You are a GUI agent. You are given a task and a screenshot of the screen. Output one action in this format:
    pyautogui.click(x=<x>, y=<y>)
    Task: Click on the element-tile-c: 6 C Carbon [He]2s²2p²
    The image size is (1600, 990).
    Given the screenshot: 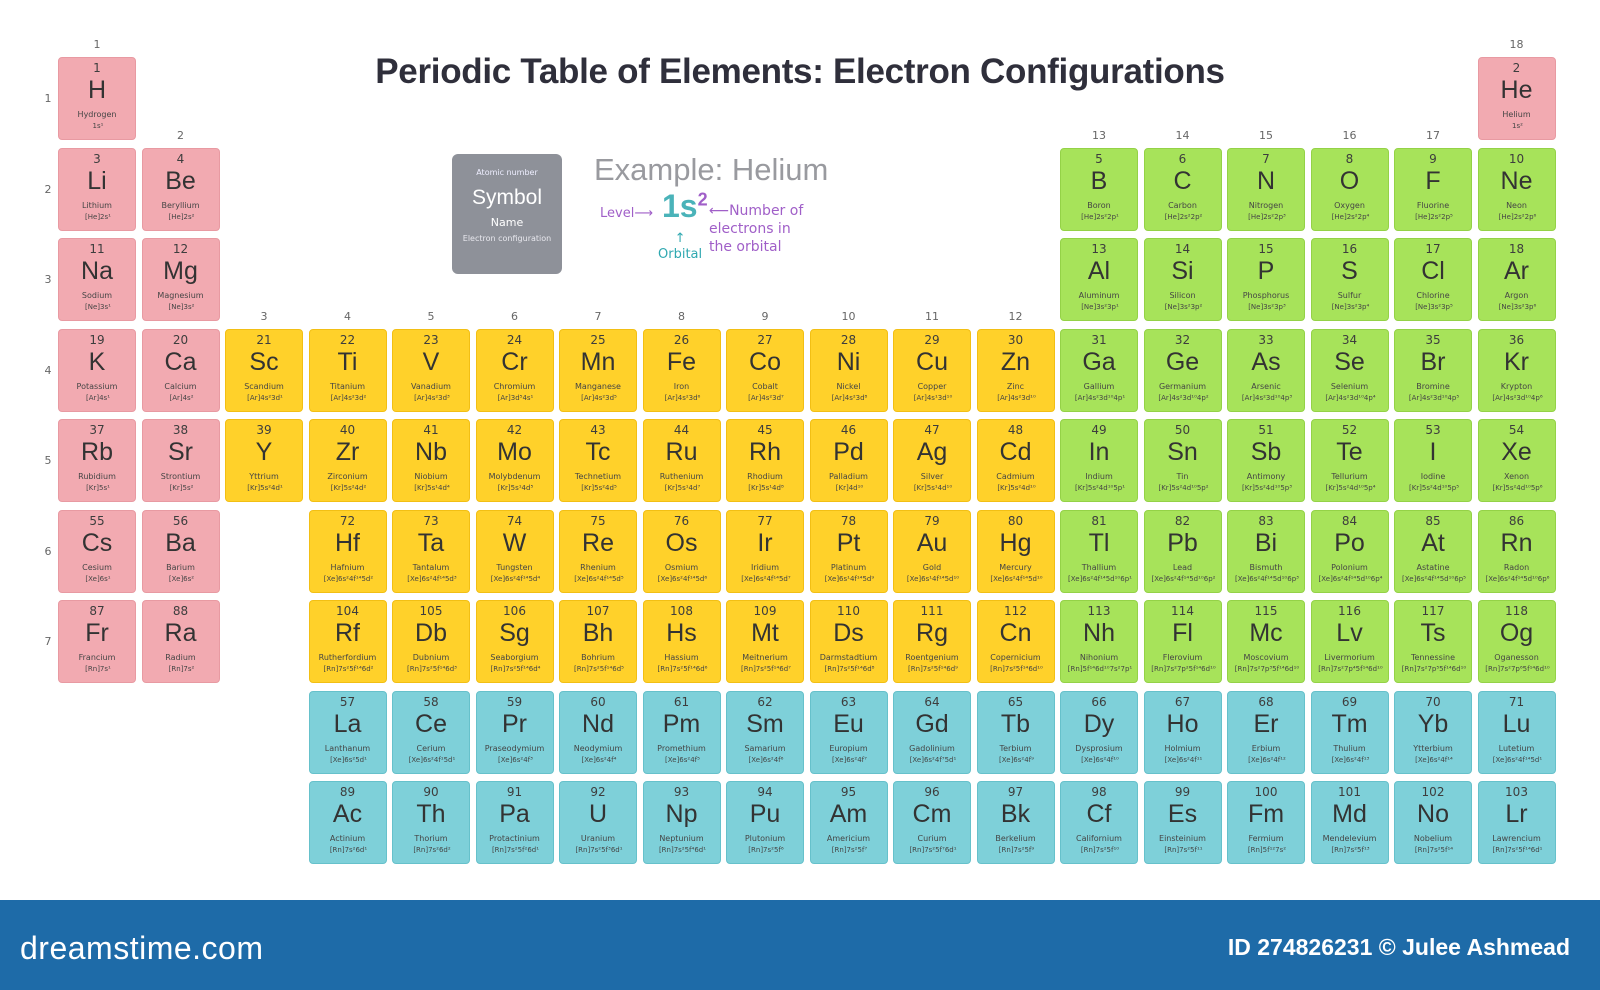 What is the action you would take?
    pyautogui.click(x=1182, y=189)
    